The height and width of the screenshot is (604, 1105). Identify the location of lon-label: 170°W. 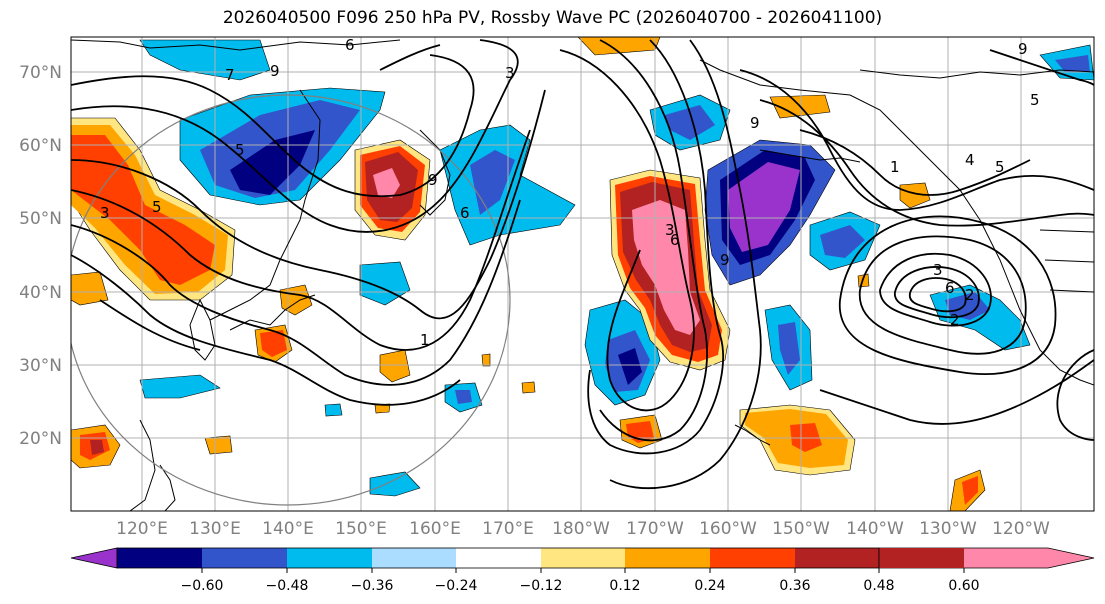
(655, 529).